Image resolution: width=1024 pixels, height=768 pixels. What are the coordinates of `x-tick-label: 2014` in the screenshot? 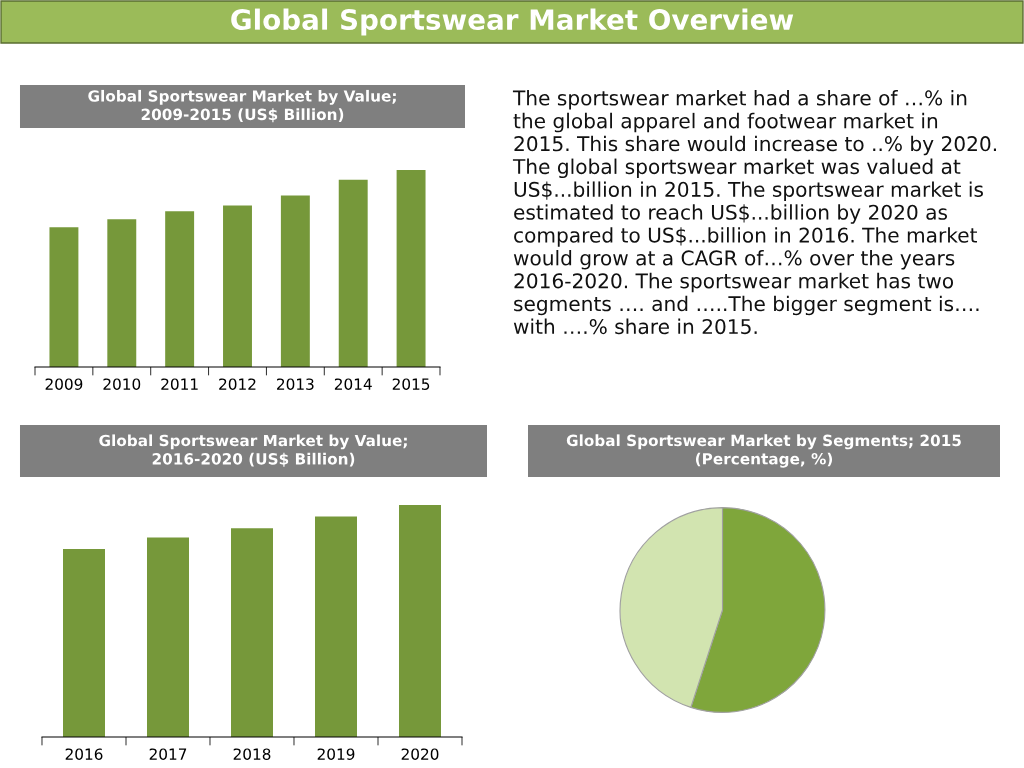 It's located at (353, 384).